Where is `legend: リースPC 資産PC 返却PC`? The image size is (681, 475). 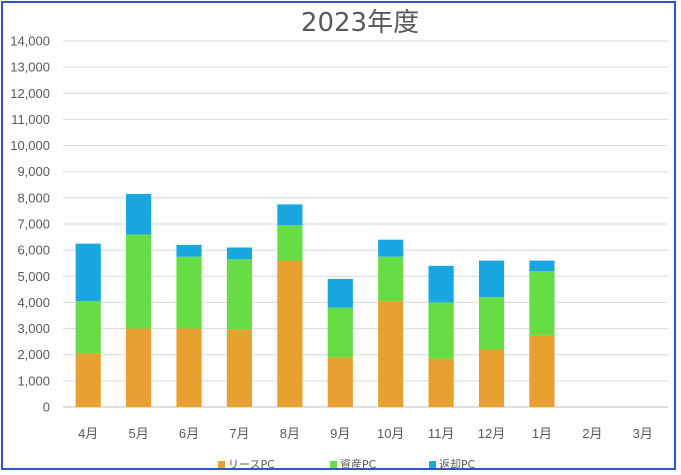 legend: リースPC 資産PC 返却PC is located at coordinates (347, 464).